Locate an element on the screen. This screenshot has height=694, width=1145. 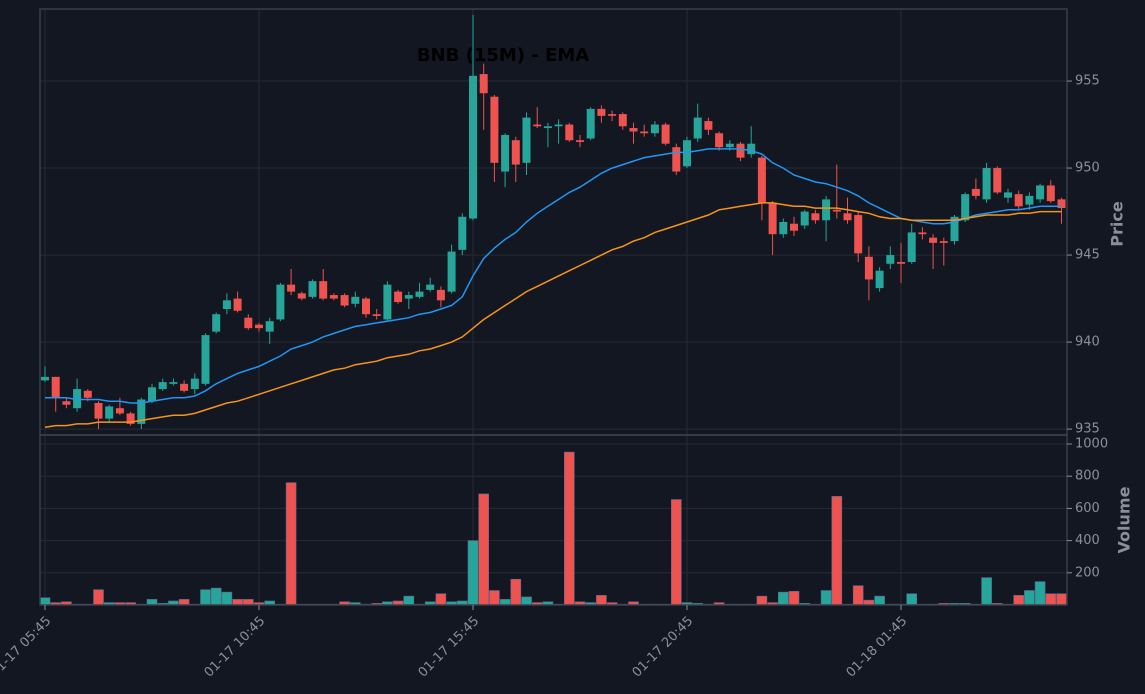
y-tick-label: 955 is located at coordinates (1087, 81).